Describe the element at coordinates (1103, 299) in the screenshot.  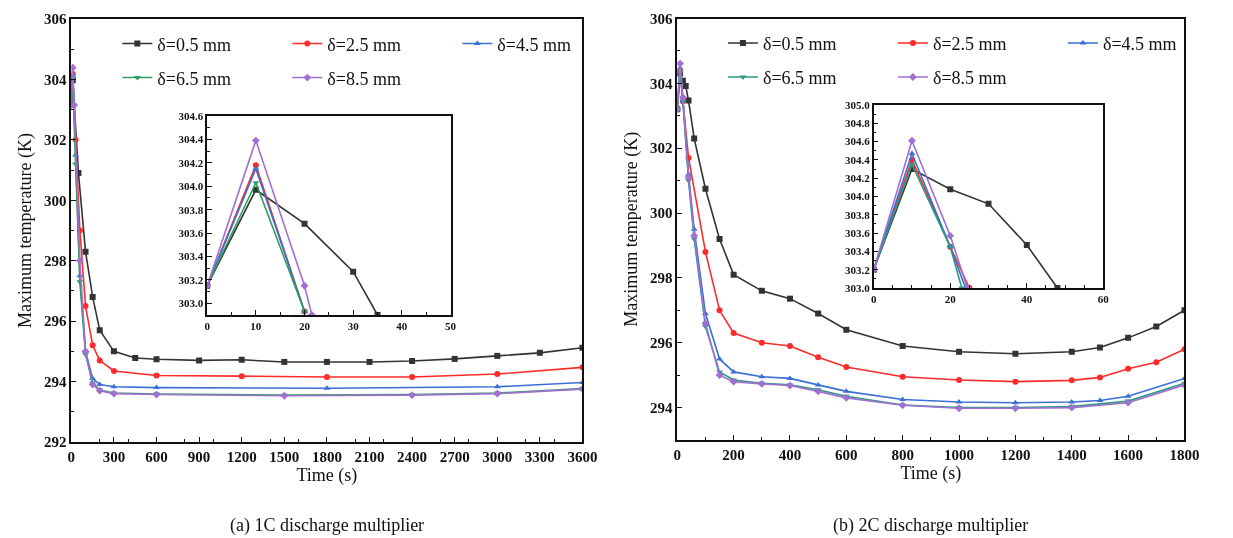
I see `x-tick-label: 60` at that location.